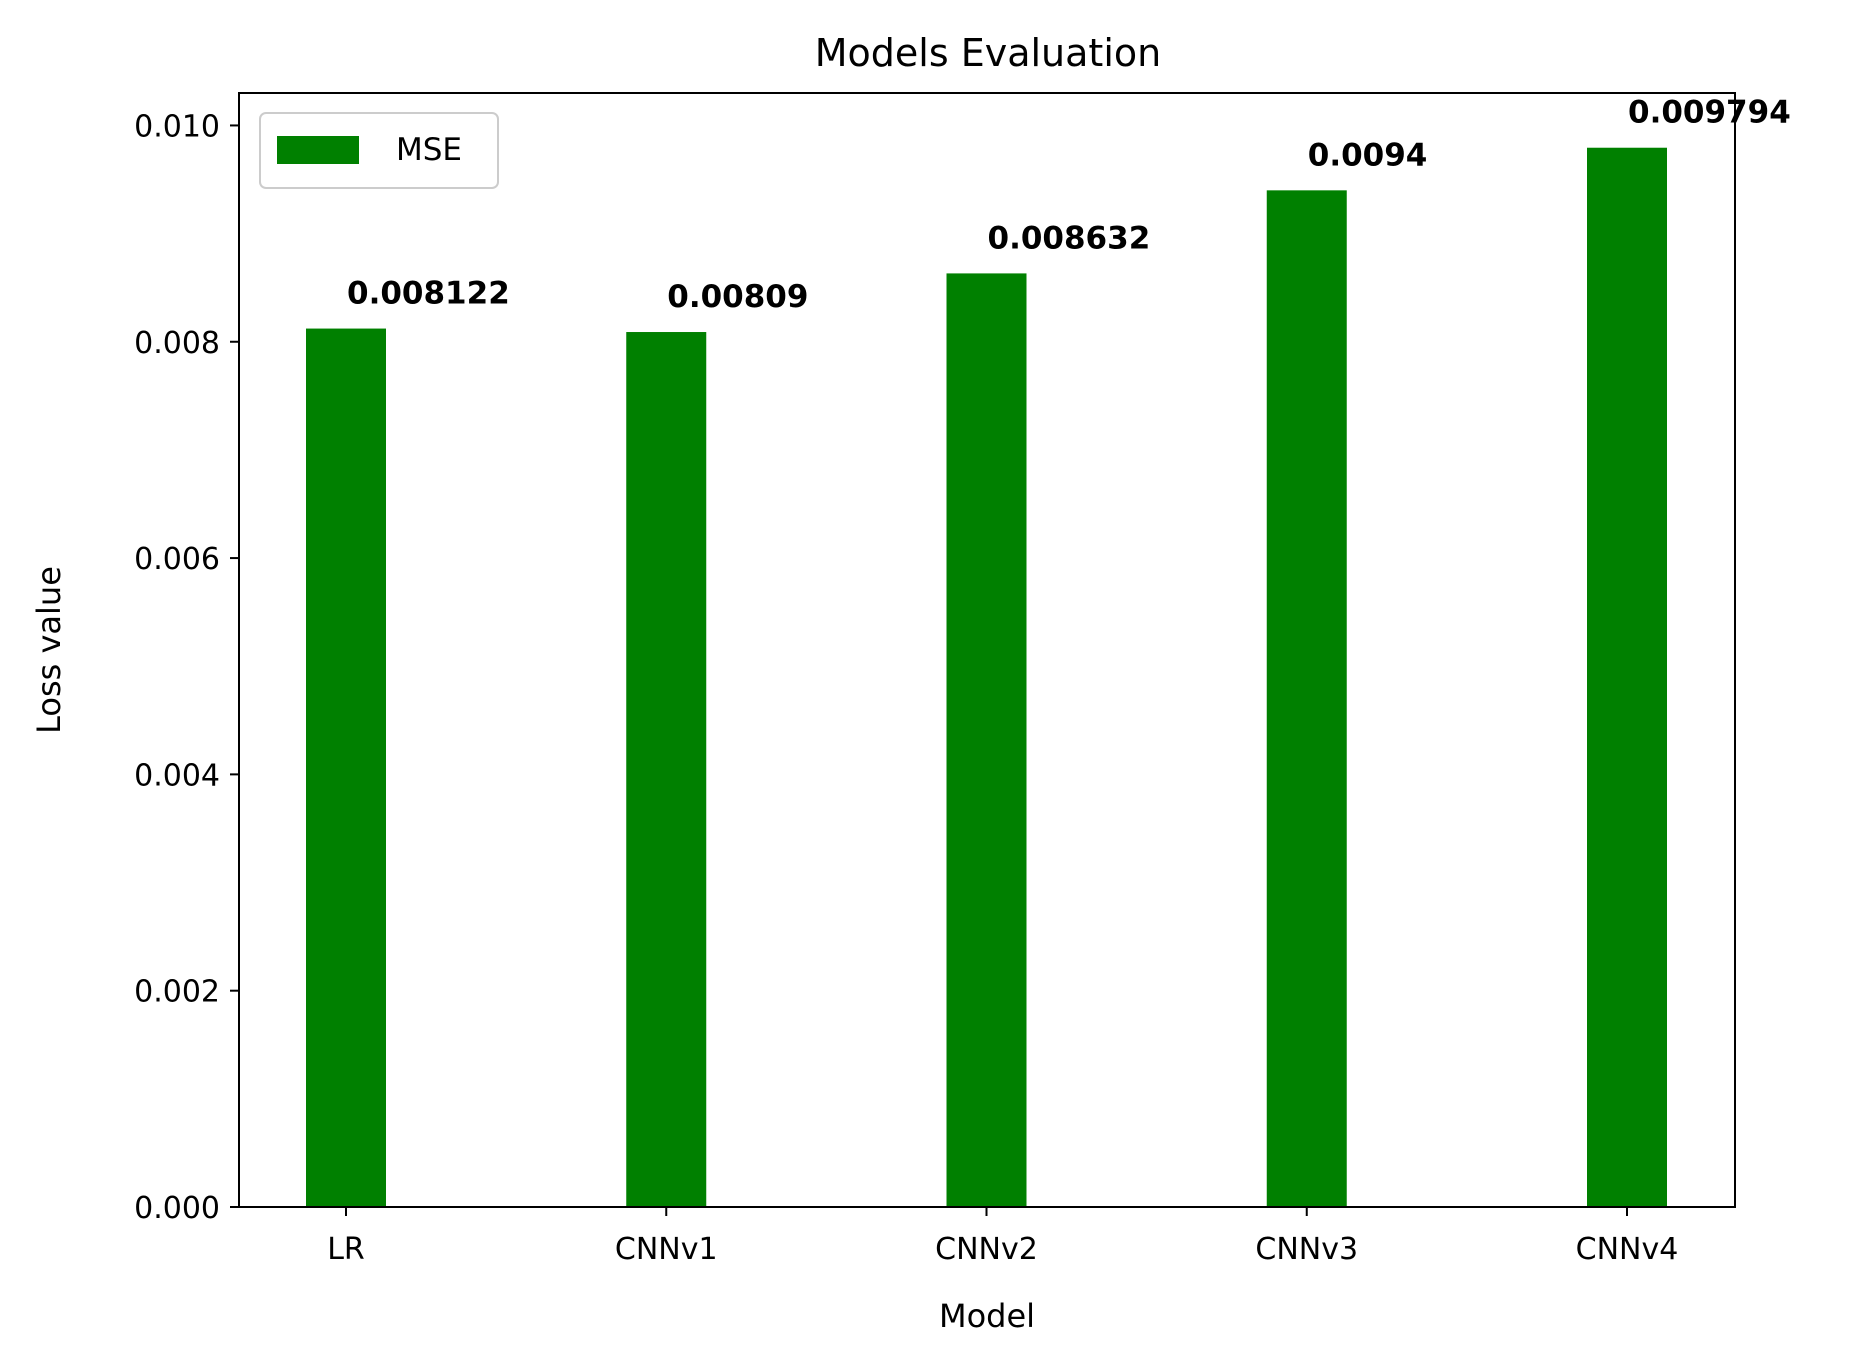  I want to click on x-tick-label-cnnv3: CNNv3, so click(1306, 1249).